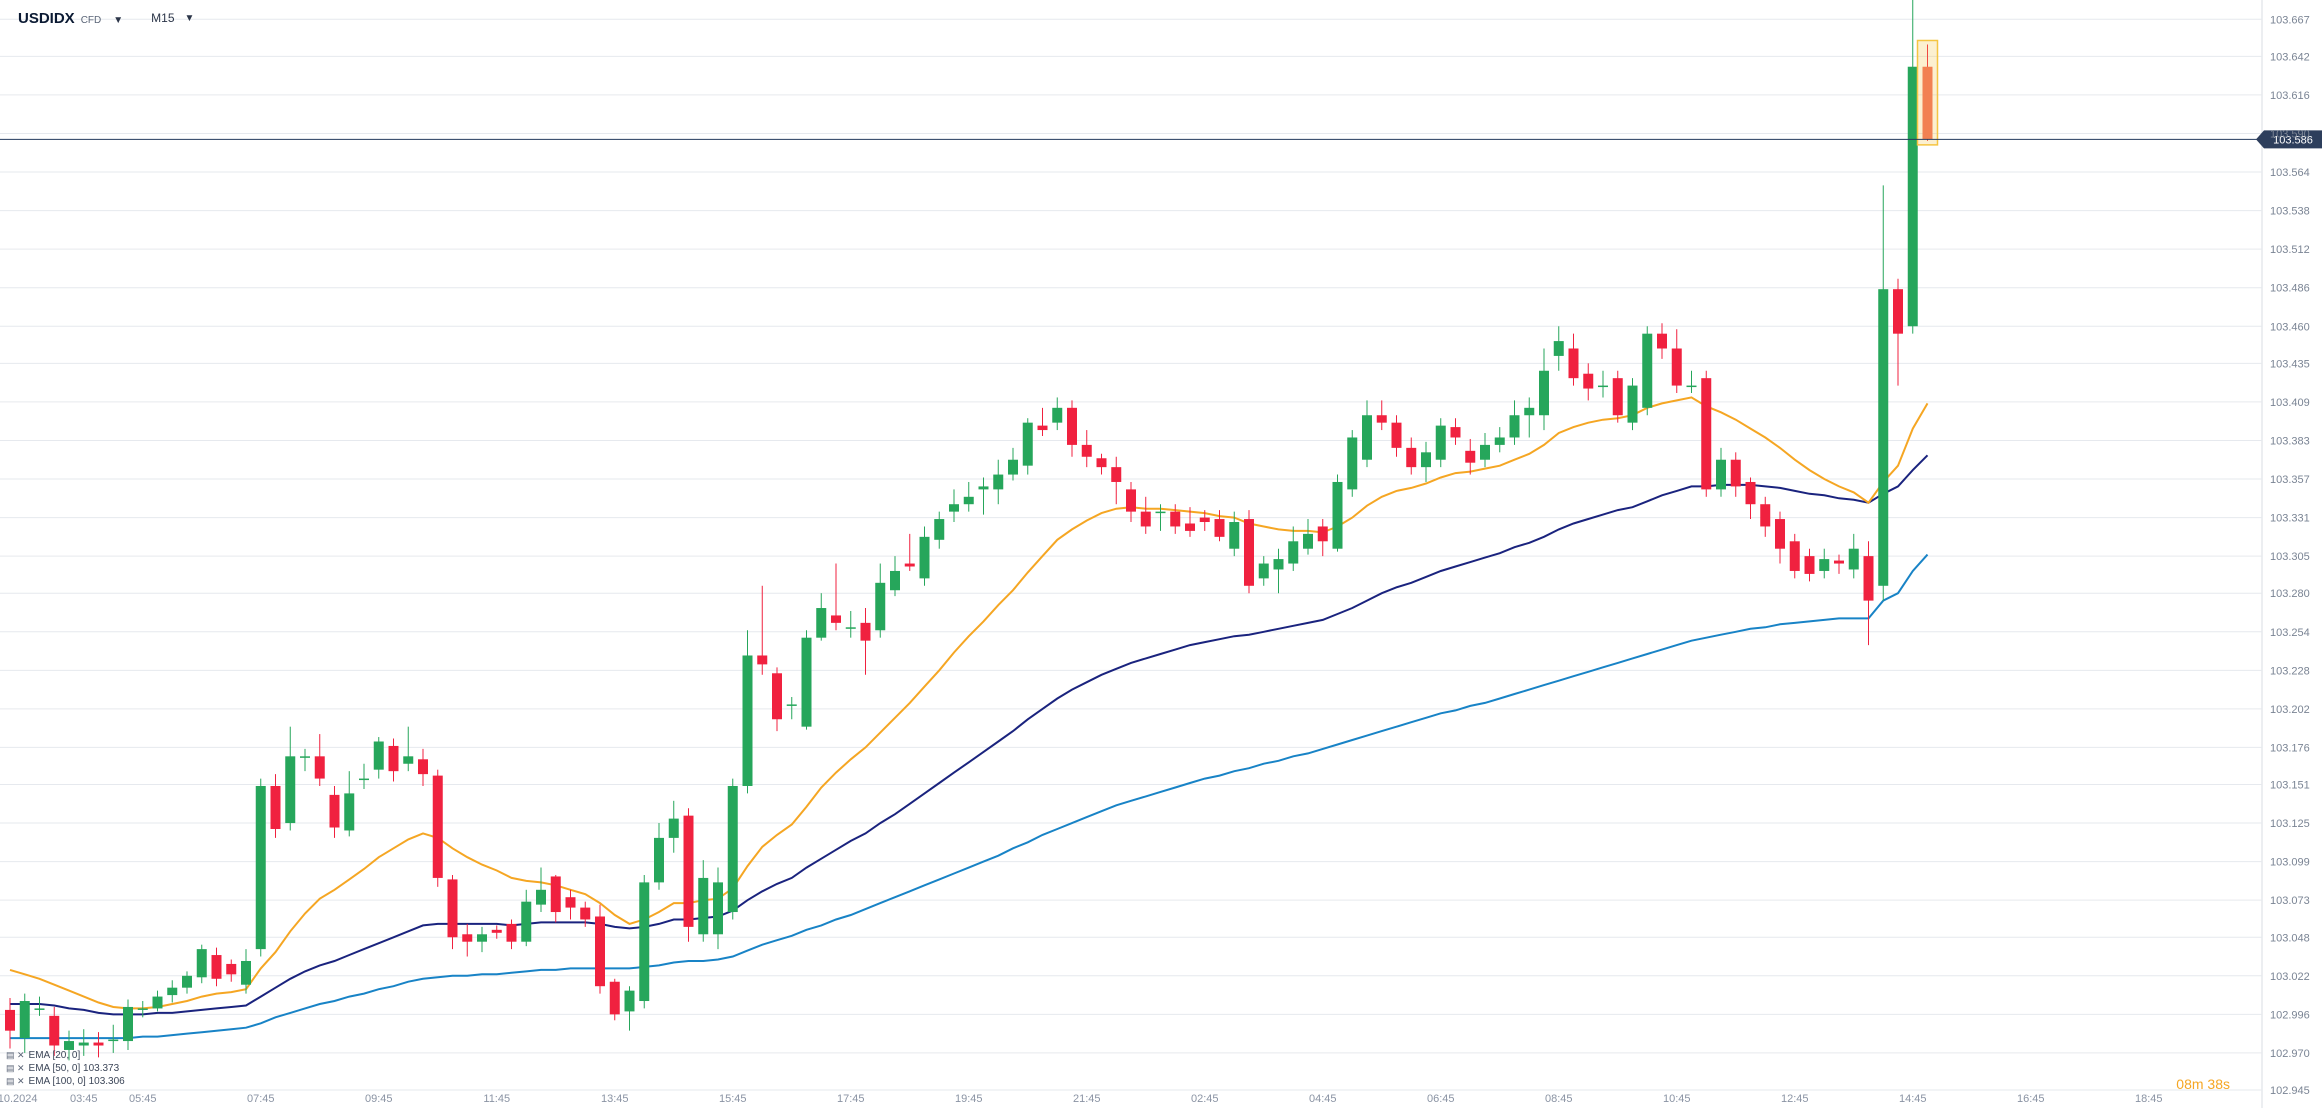  What do you see at coordinates (46, 18) in the screenshot?
I see `symbol-name: USDIDX` at bounding box center [46, 18].